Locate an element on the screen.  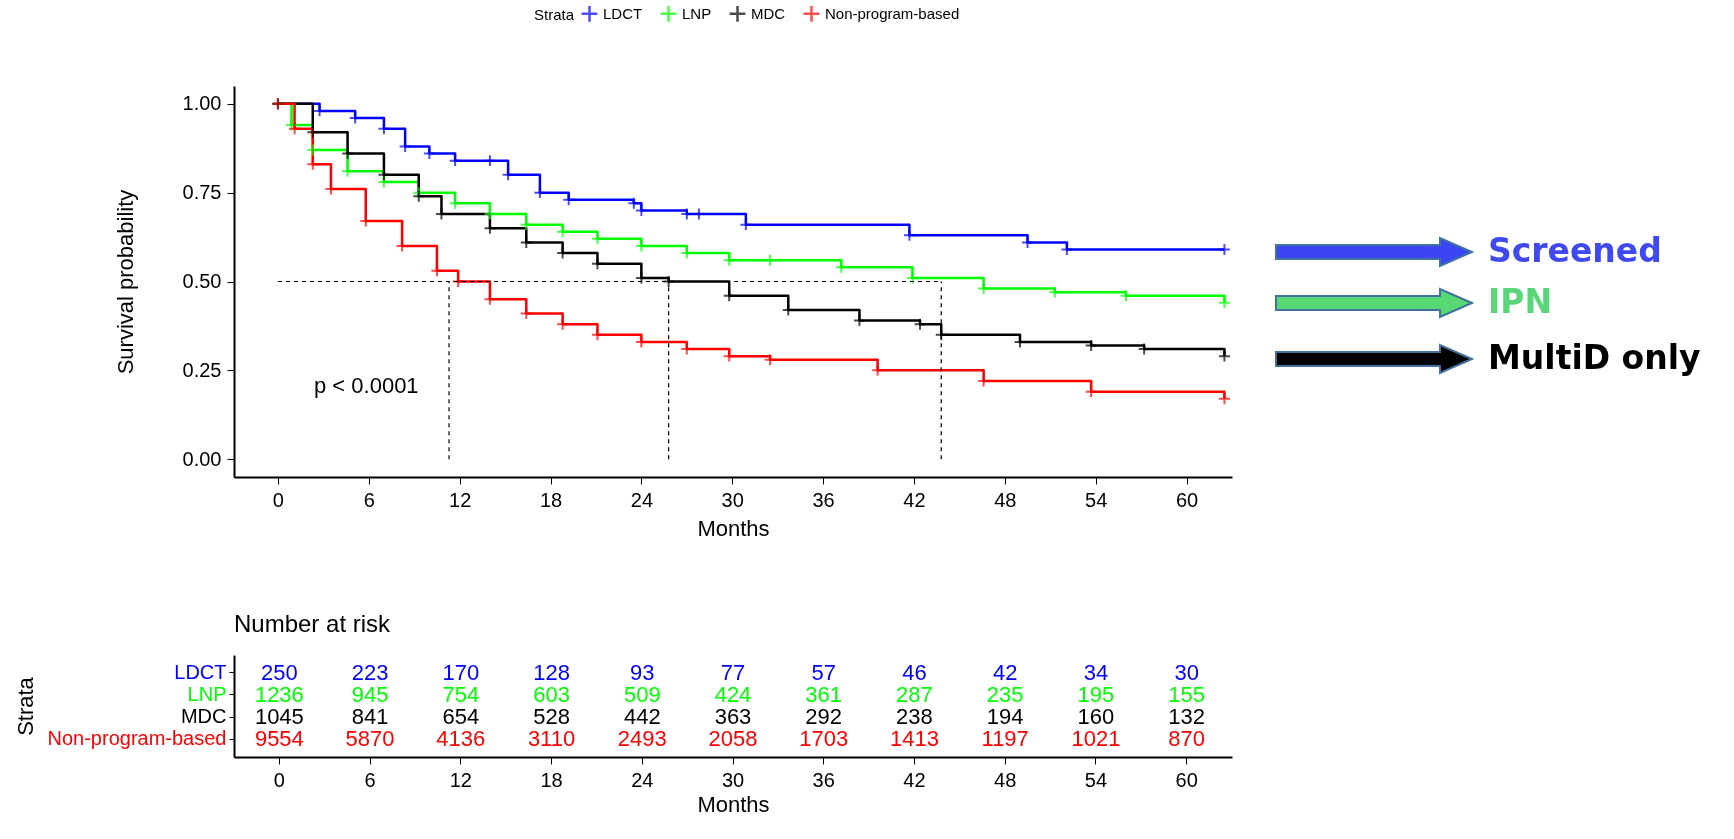
y-tick-label: MDC is located at coordinates (203, 716).